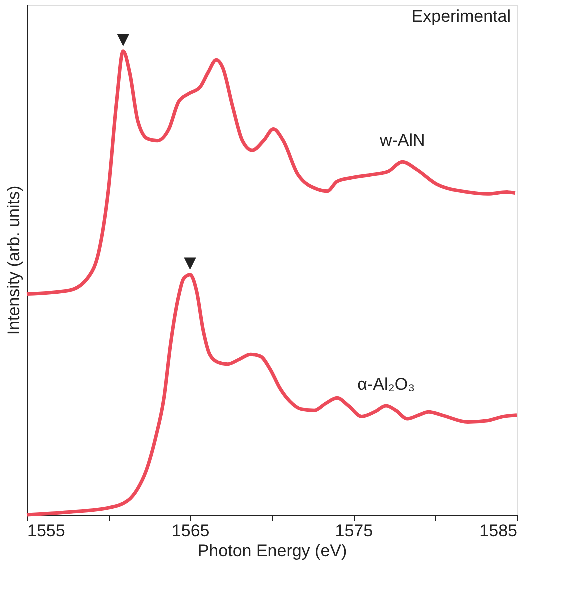 This screenshot has width=574, height=595. I want to click on x-tick-label: 1565, so click(191, 531).